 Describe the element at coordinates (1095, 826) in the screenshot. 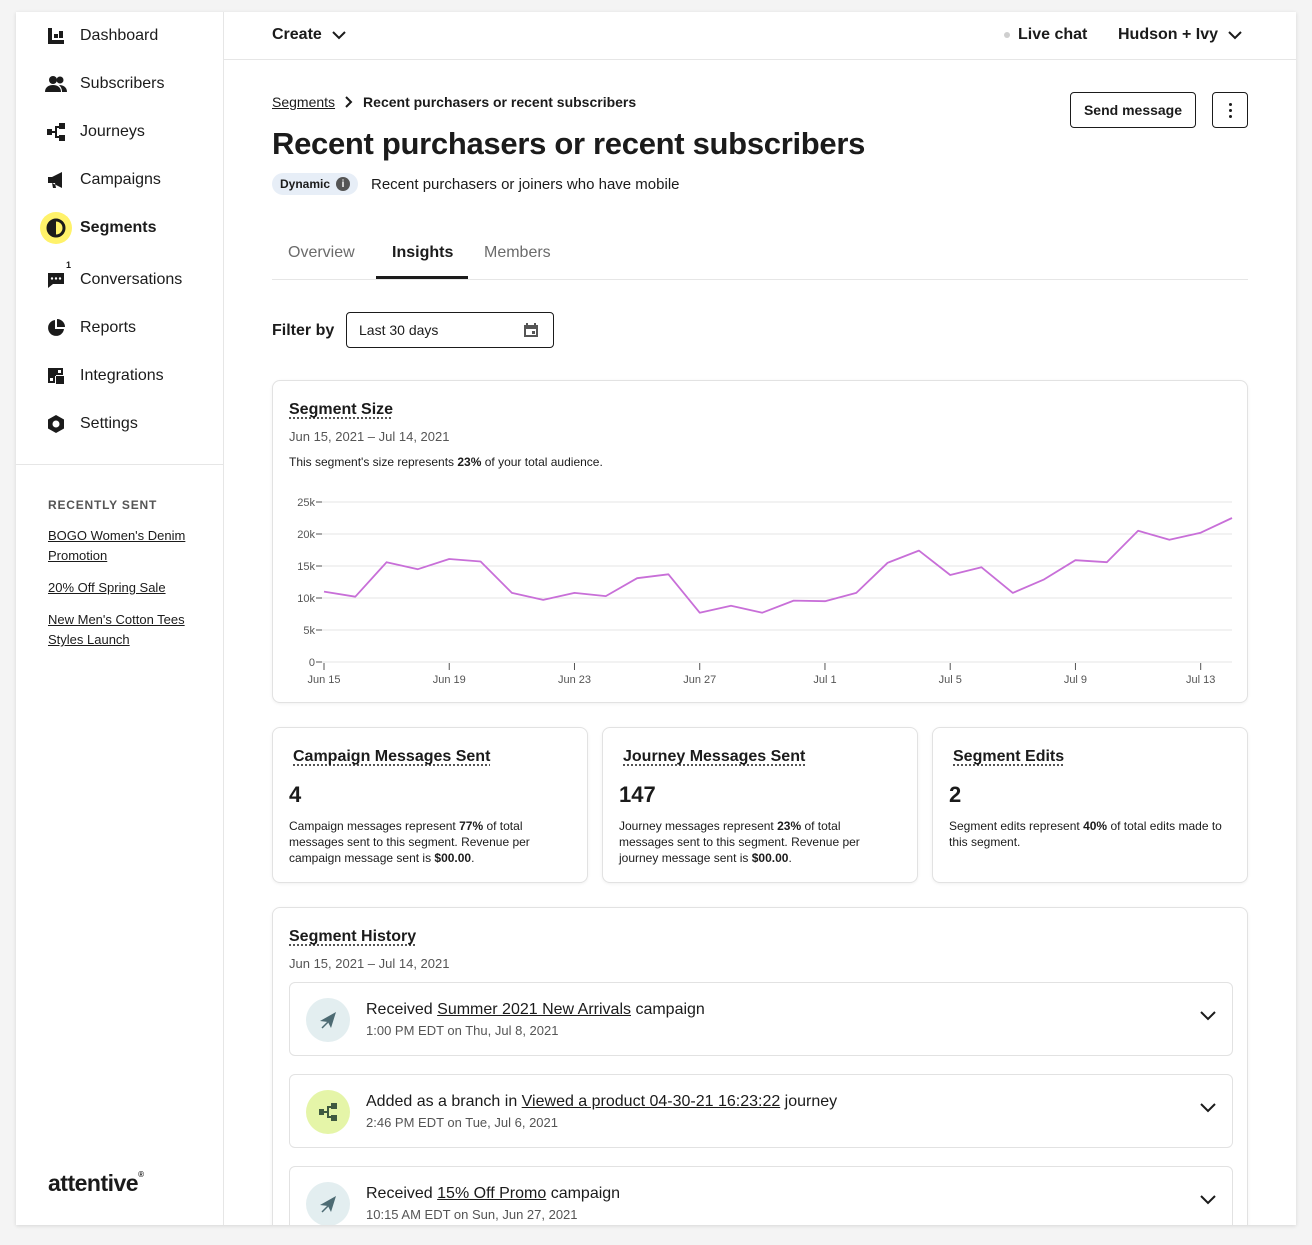

I see `stat-percent: 40%` at that location.